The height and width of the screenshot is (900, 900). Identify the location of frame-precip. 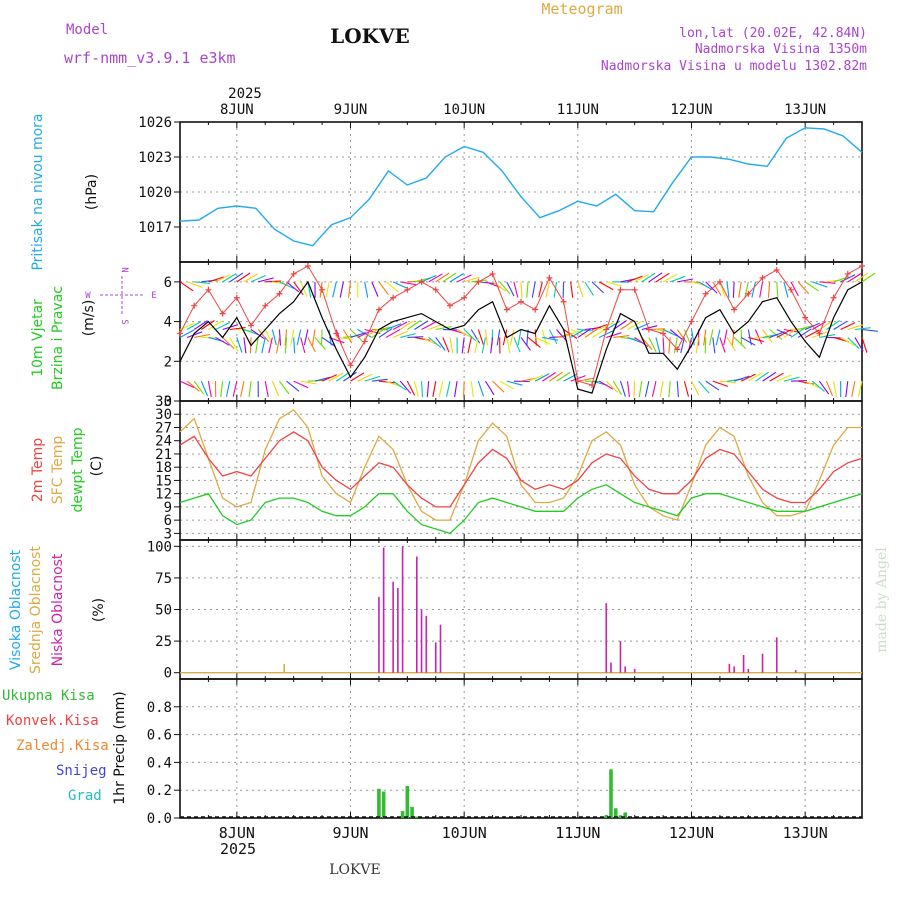
(521, 748).